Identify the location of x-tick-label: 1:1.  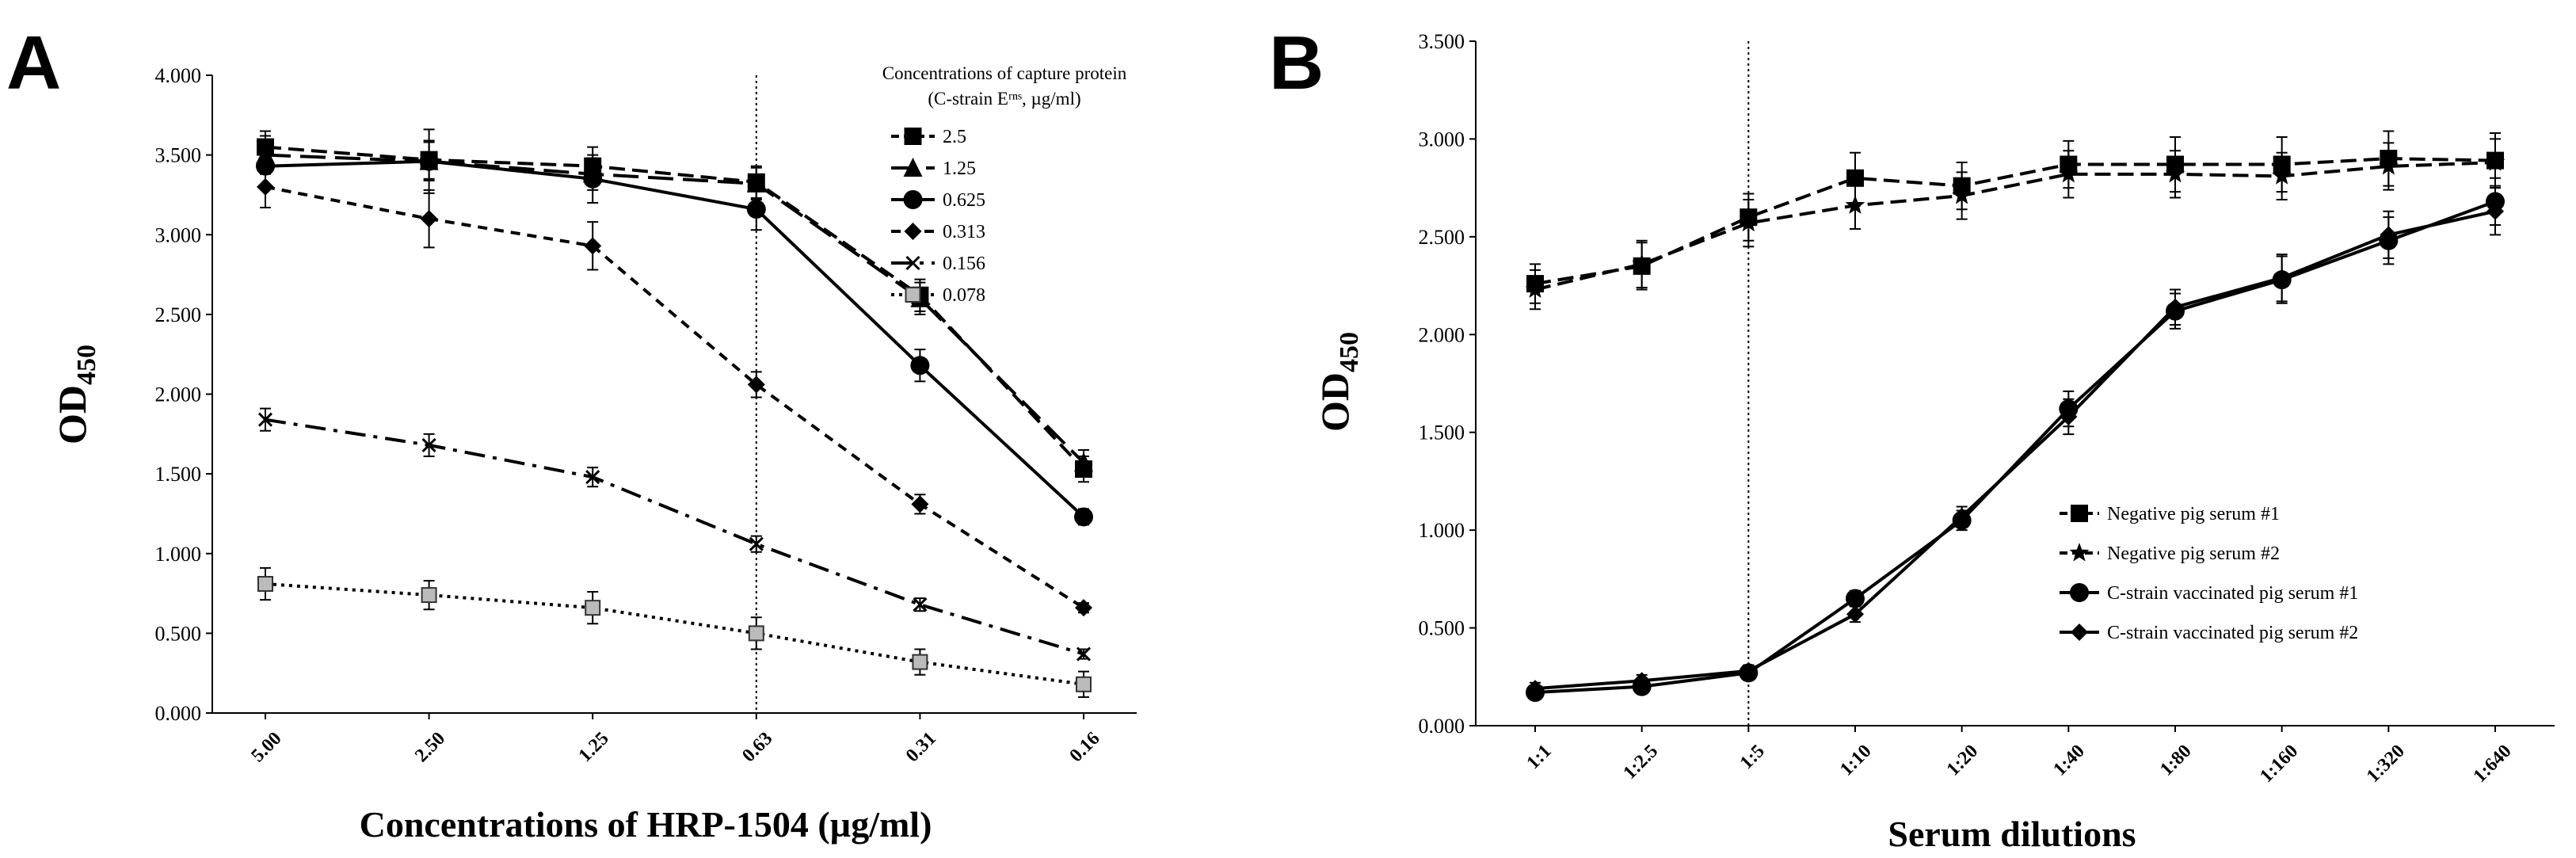
(1540, 757).